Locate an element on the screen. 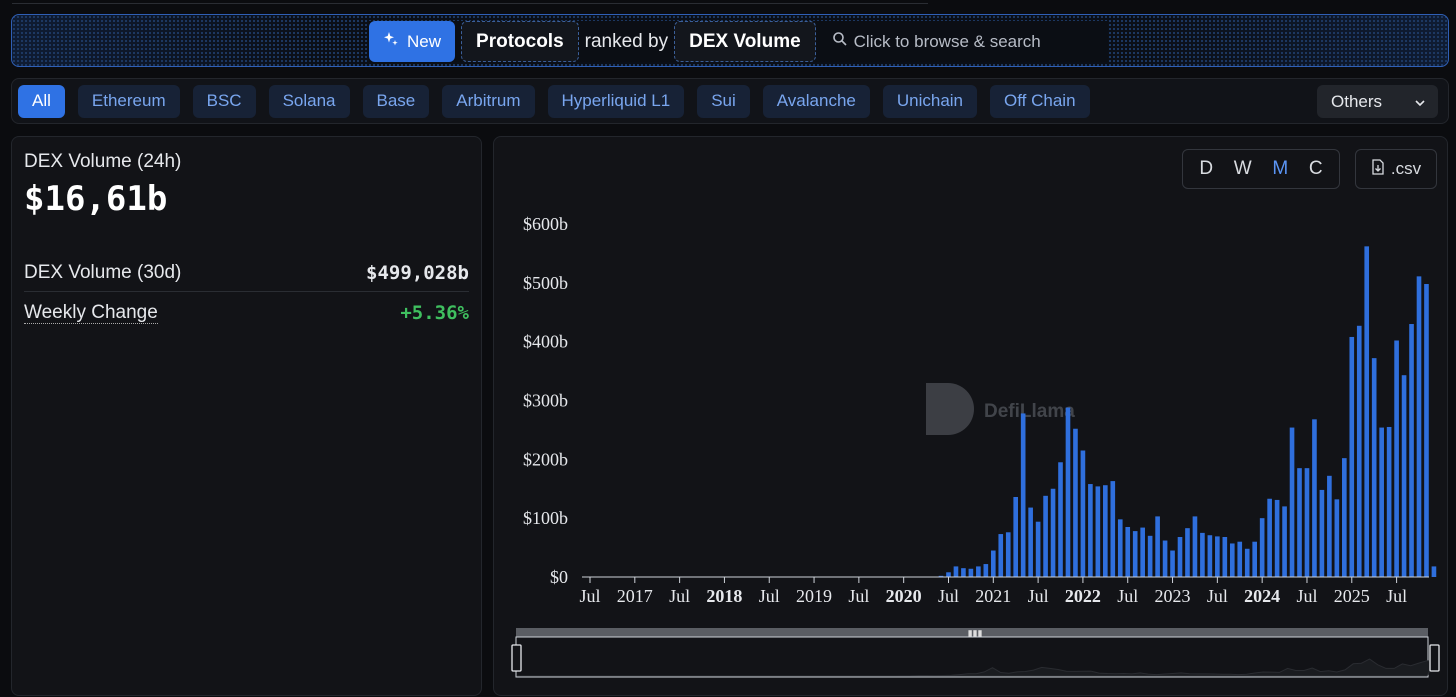 This screenshot has width=1456, height=697. chain-tab-sui: Sui is located at coordinates (723, 101).